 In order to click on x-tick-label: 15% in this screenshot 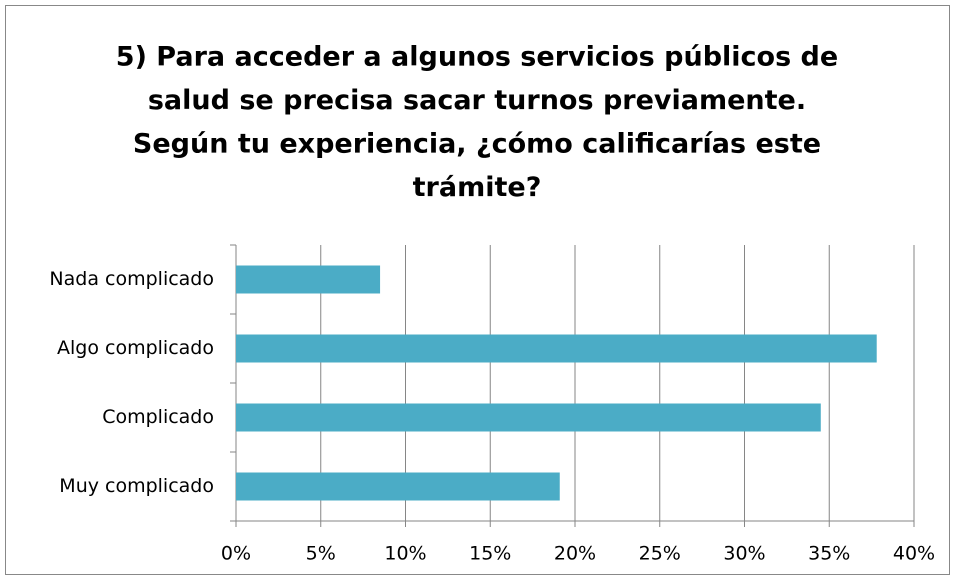, I will do `click(490, 554)`.